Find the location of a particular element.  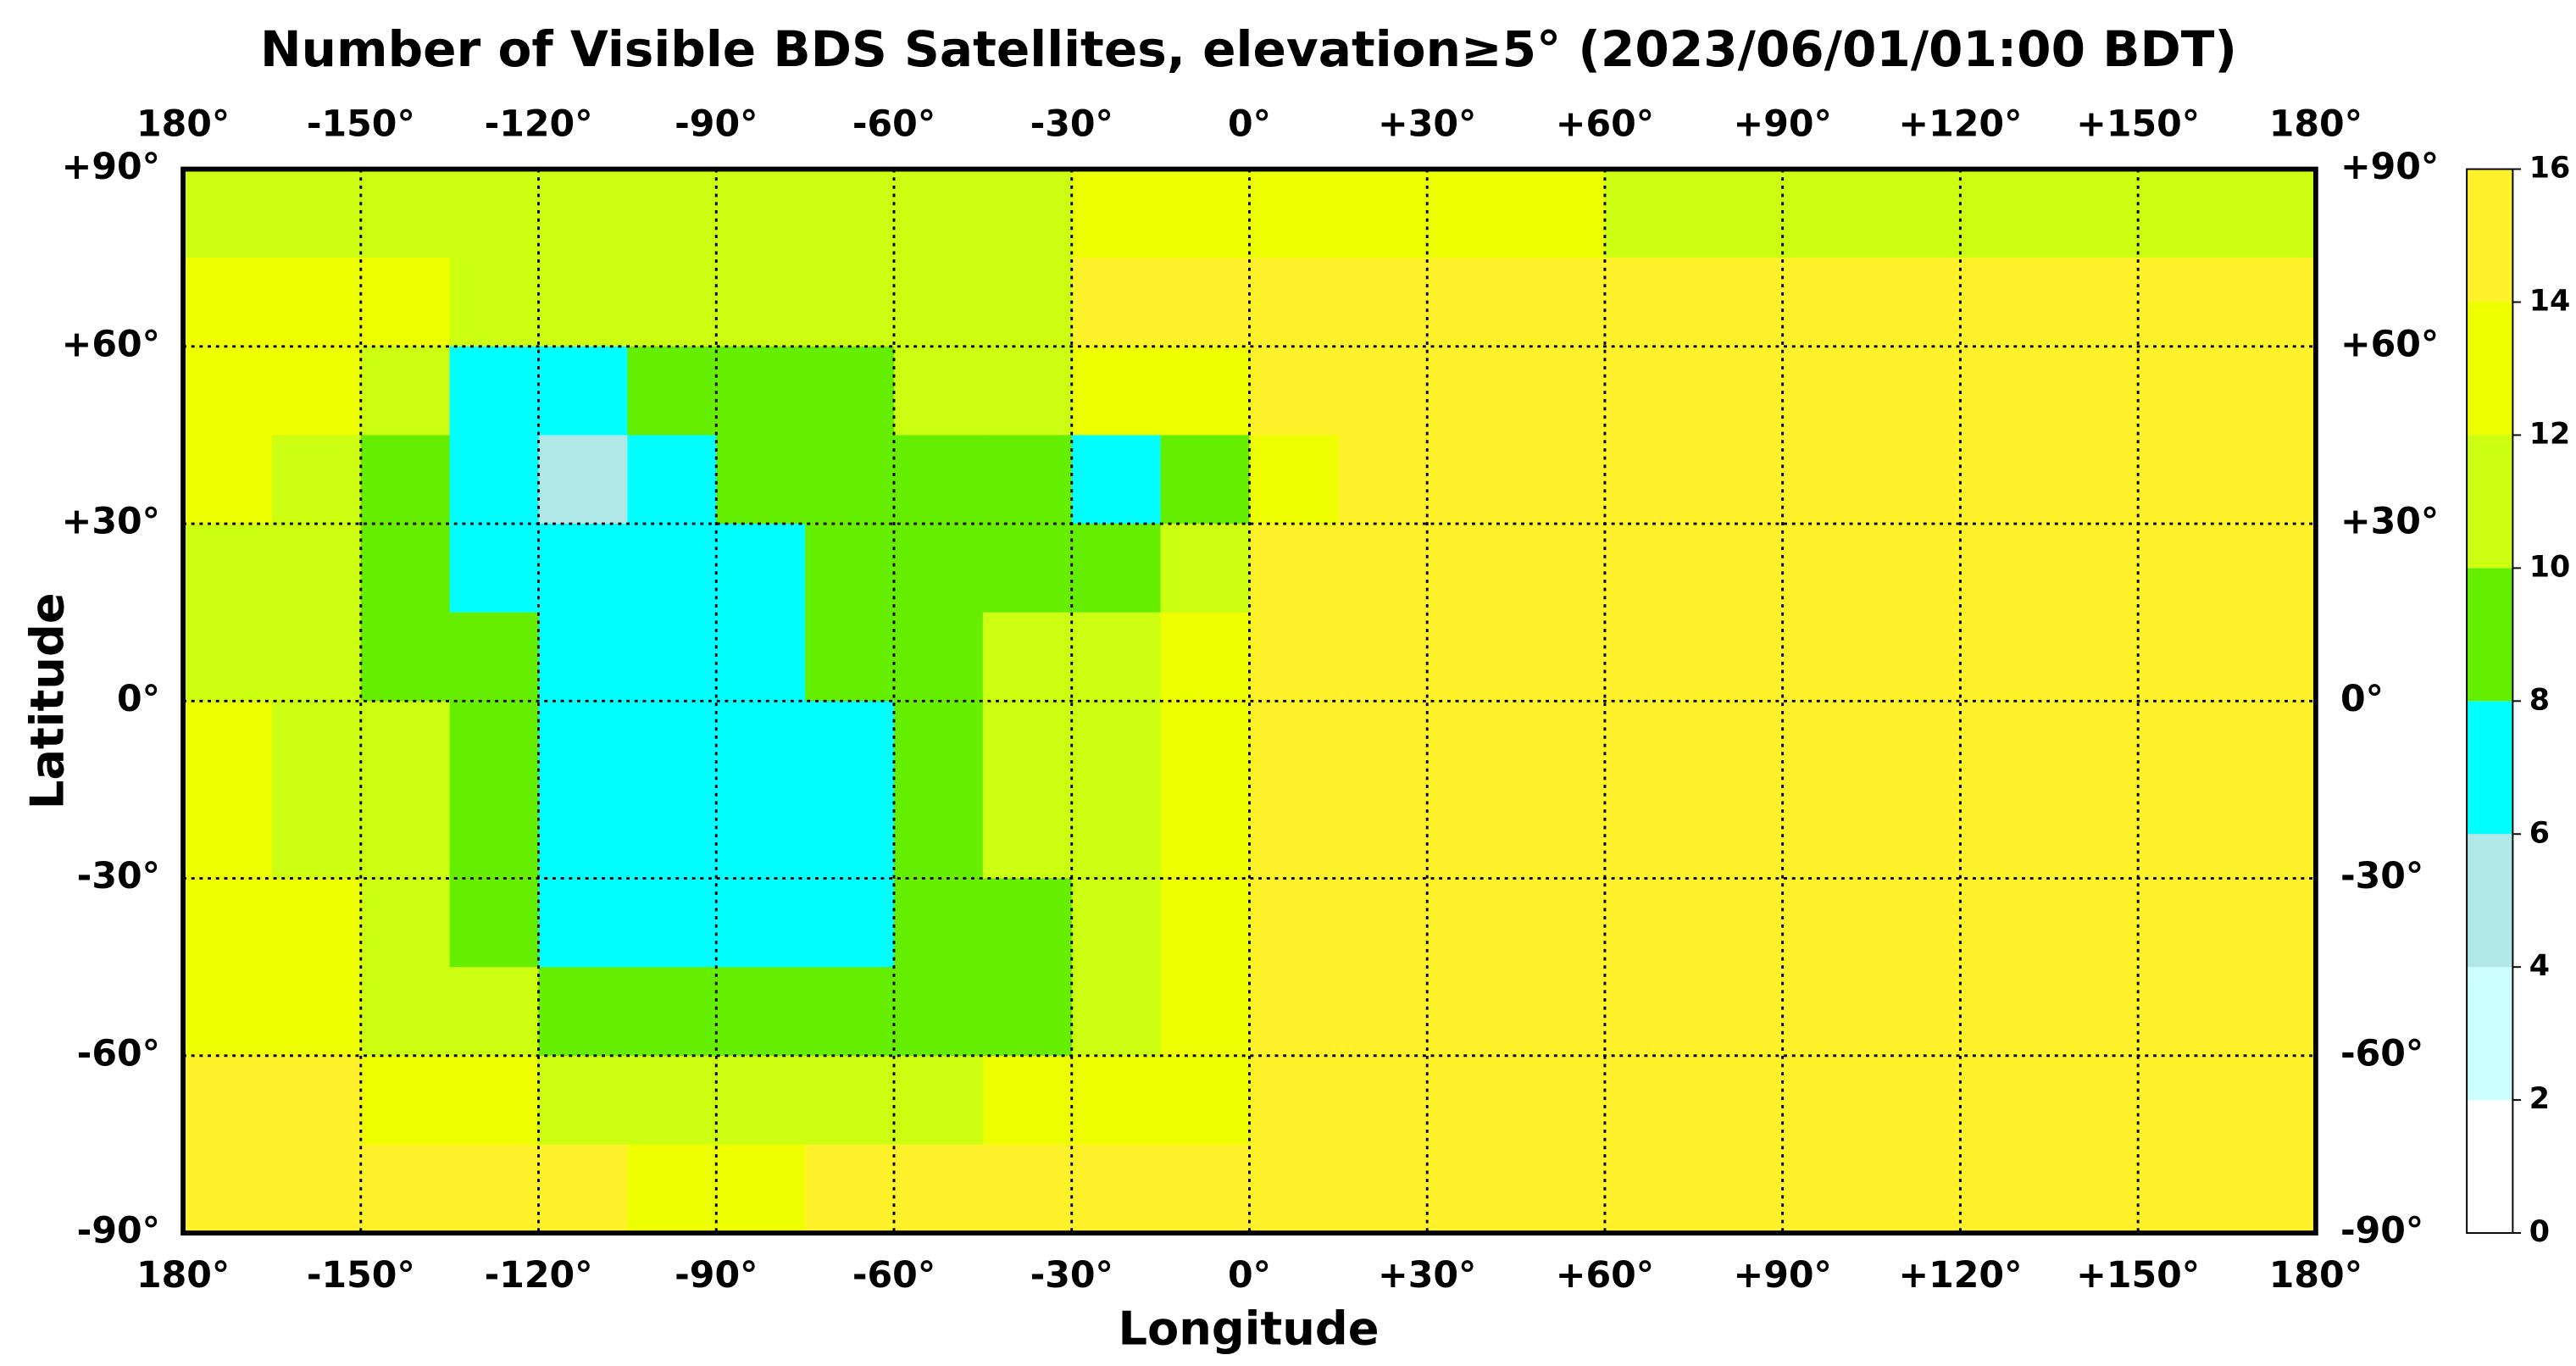

y-tick-label-left: -30° is located at coordinates (118, 876).